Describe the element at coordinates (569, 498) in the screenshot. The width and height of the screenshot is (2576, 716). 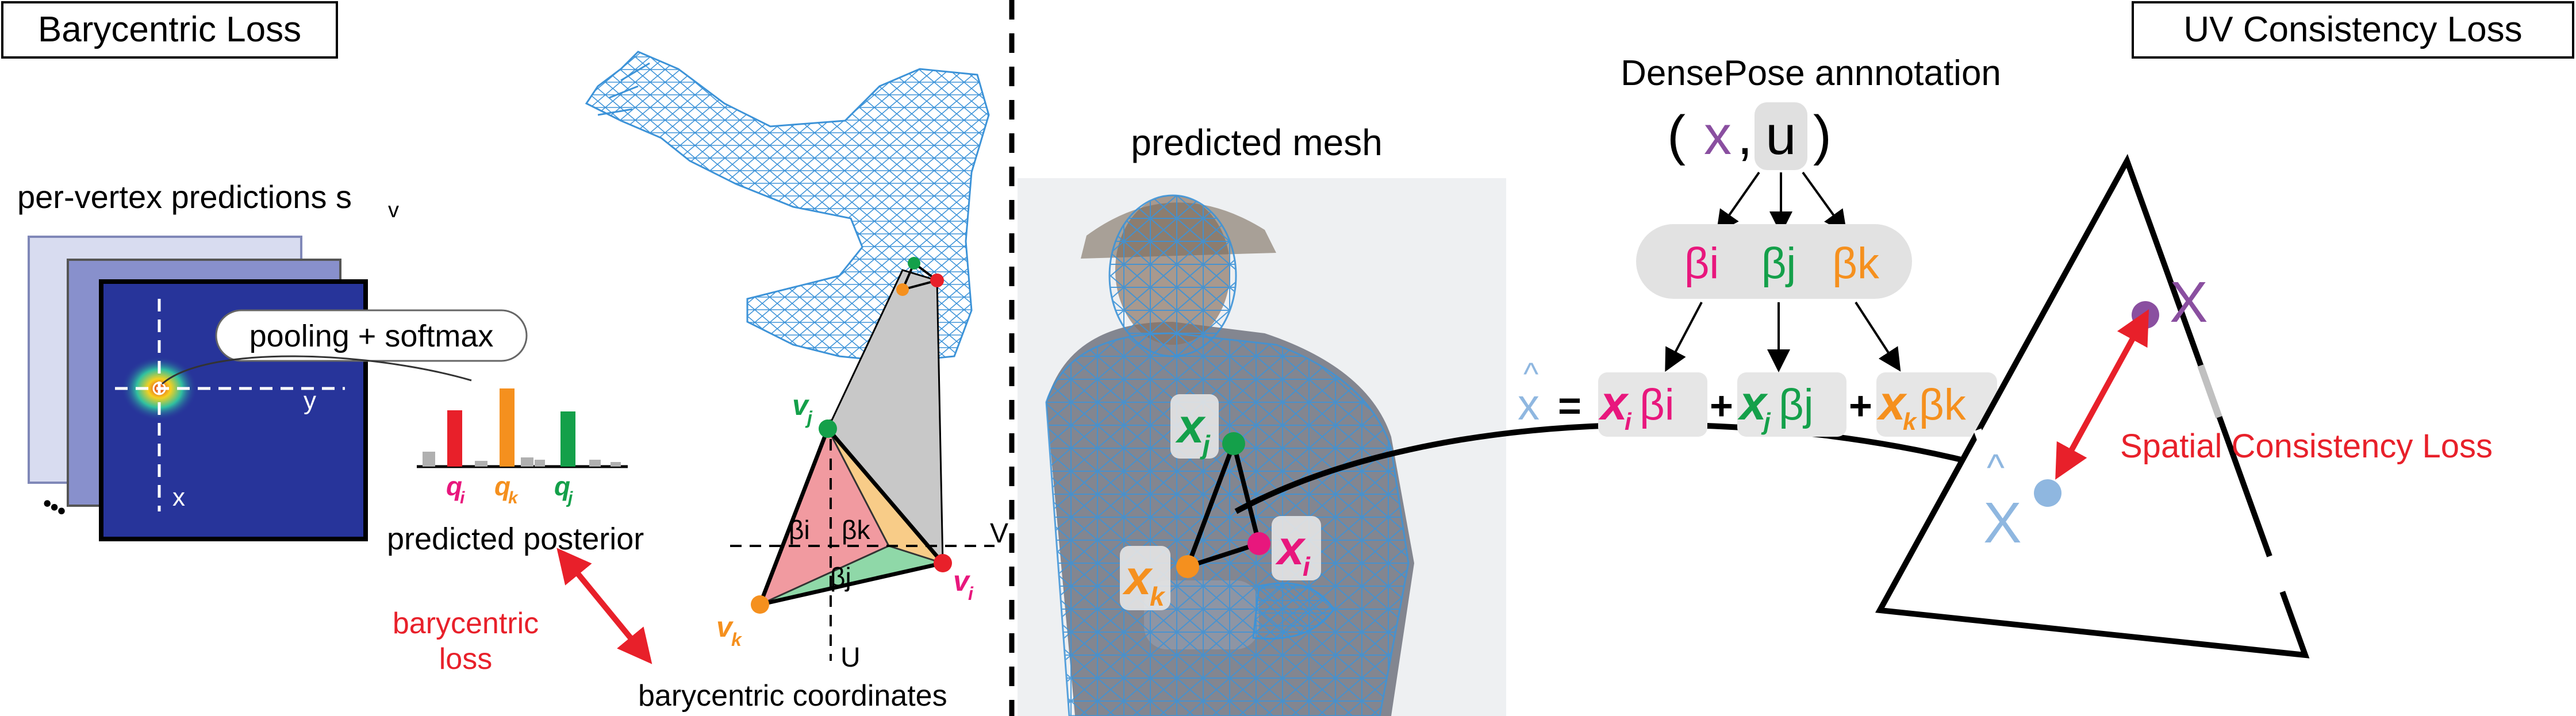
I see `q-j-sub: j` at that location.